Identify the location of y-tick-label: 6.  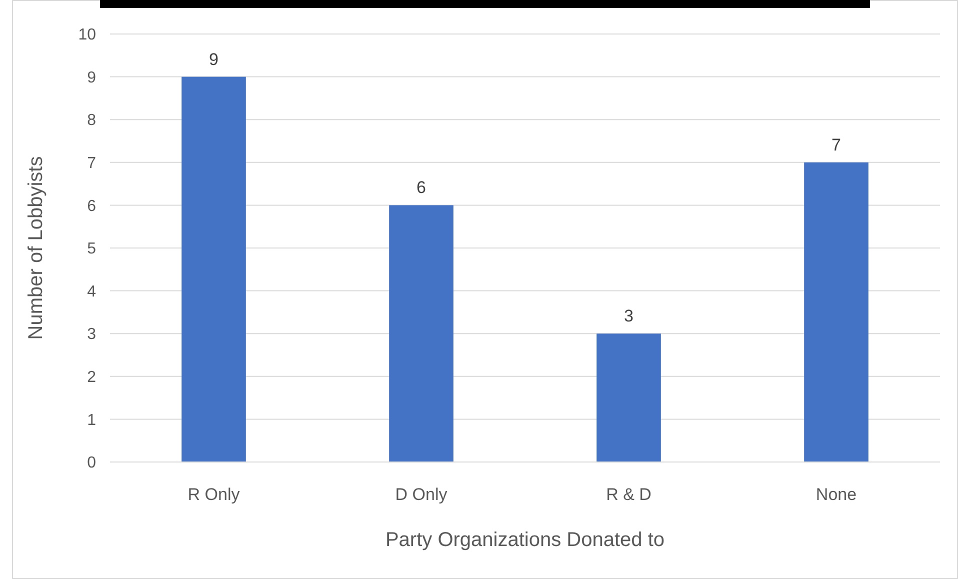
(91, 206).